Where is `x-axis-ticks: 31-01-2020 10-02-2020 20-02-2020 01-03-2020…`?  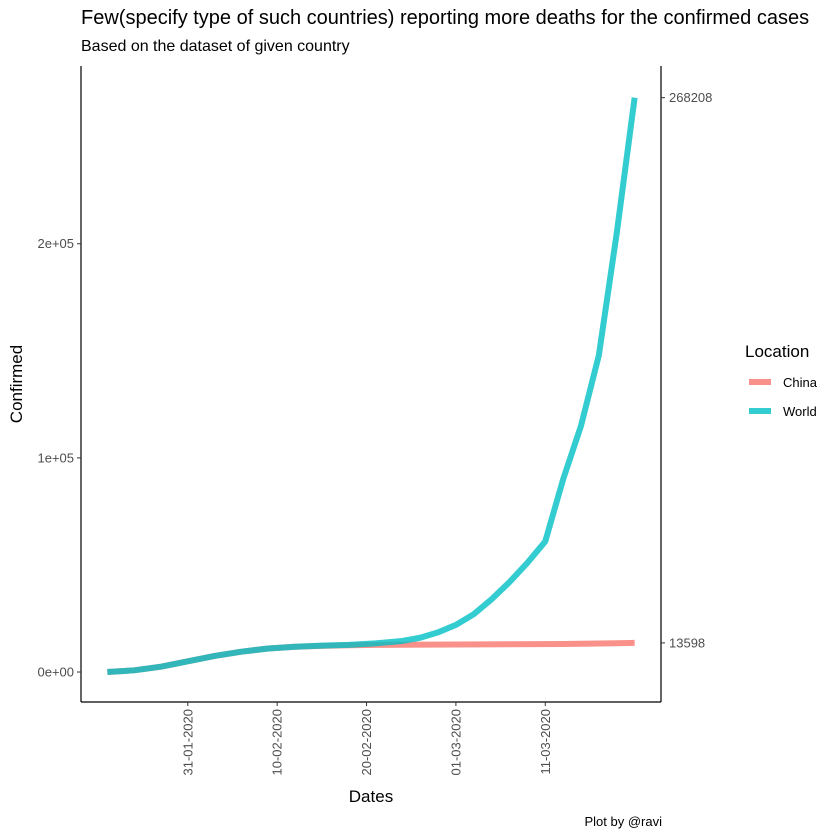
x-axis-ticks: 31-01-2020 10-02-2020 20-02-2020 01-03-2020… is located at coordinates (366, 739).